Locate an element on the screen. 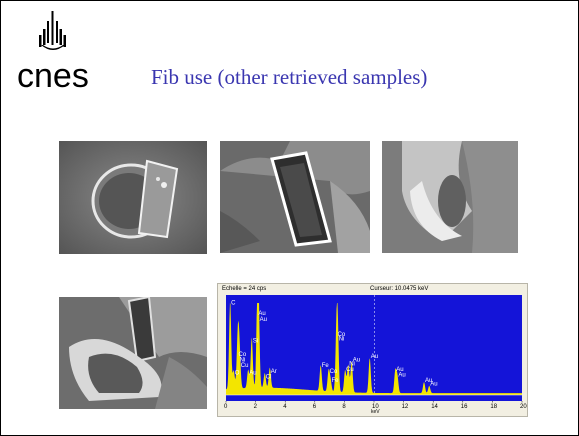 The width and height of the screenshot is (579, 436). peak-label: Ar is located at coordinates (274, 372).